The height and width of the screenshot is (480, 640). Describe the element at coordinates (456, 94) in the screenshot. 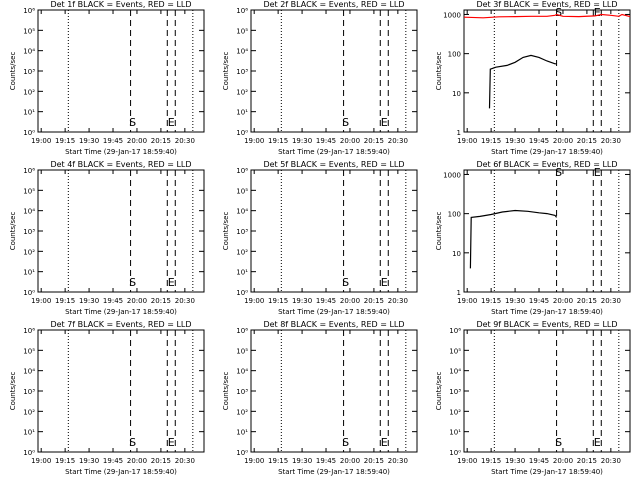

I see `y-tick-label: 10` at that location.